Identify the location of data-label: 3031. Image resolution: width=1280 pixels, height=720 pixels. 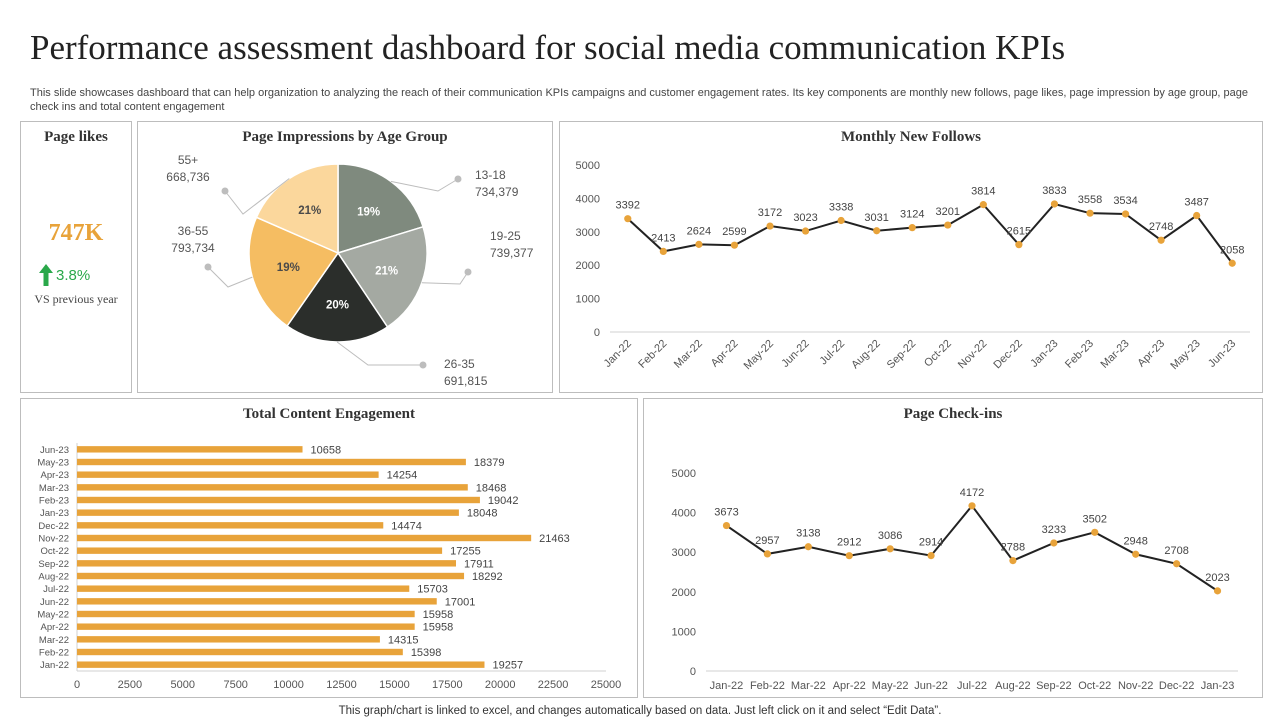
(876, 218).